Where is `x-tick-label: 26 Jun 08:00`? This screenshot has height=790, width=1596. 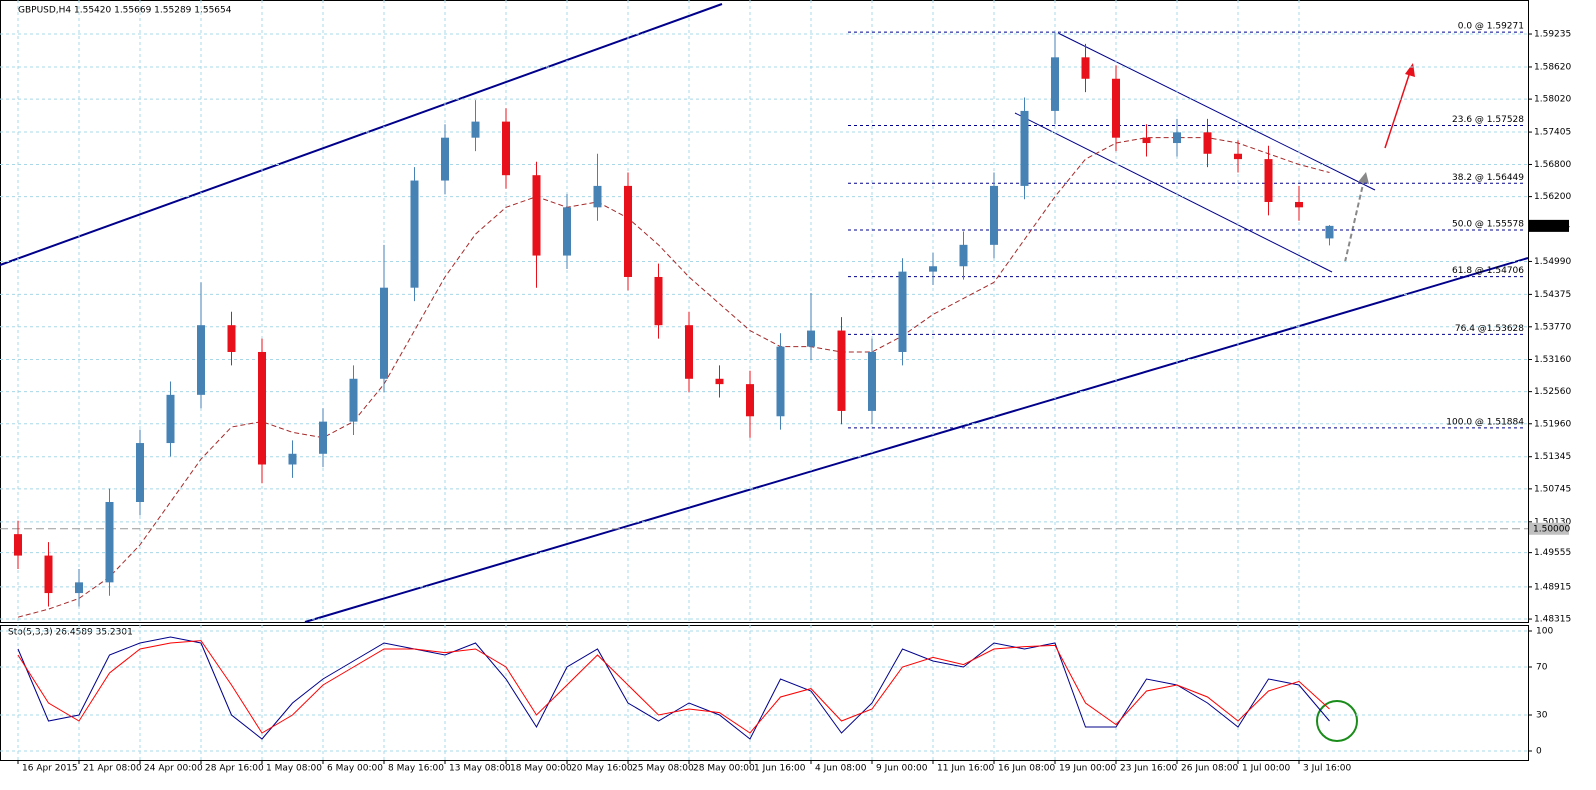
x-tick-label: 26 Jun 08:00 is located at coordinates (1209, 769).